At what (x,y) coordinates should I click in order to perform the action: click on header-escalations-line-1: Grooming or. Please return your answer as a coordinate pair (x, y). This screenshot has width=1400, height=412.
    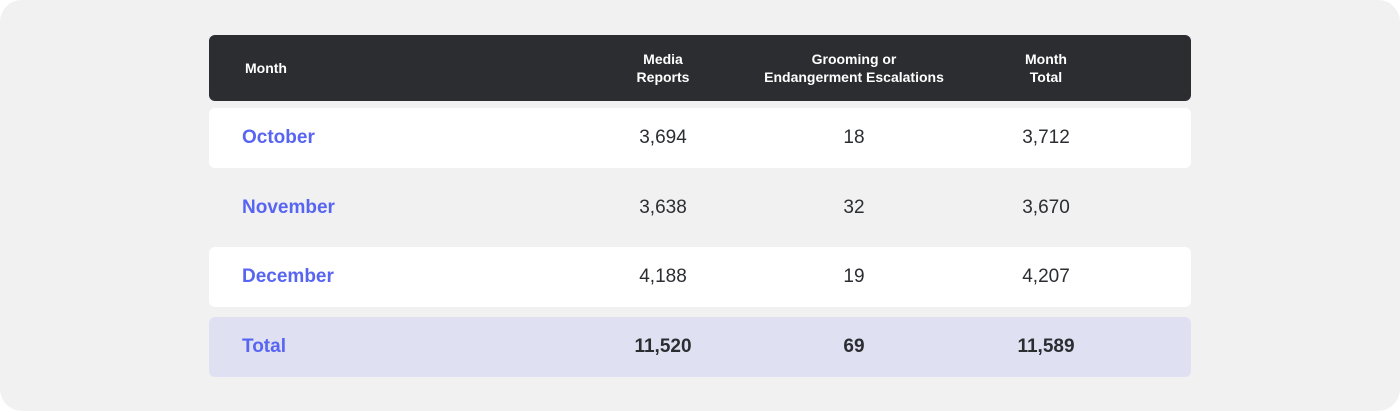
    Looking at the image, I should click on (854, 59).